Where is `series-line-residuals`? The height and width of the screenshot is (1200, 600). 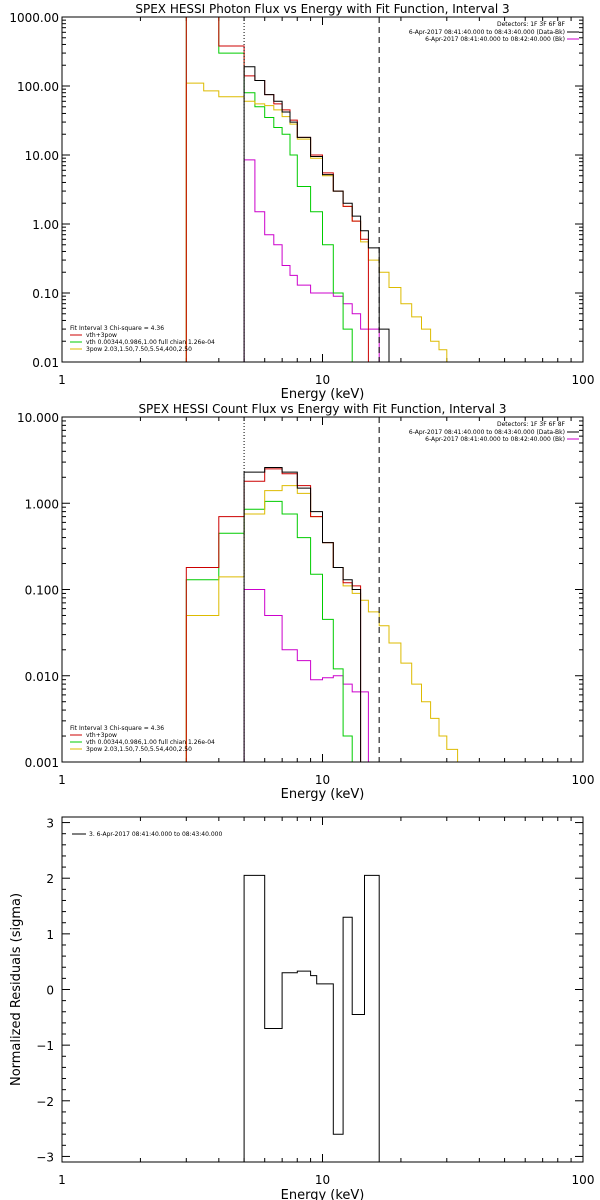
series-line-residuals is located at coordinates (311, 1018).